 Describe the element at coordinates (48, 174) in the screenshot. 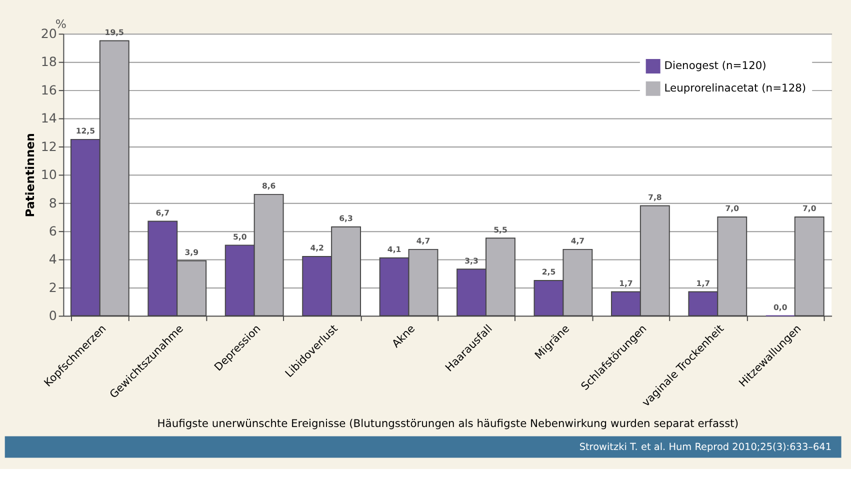

I see `y-tick-label: 10` at that location.